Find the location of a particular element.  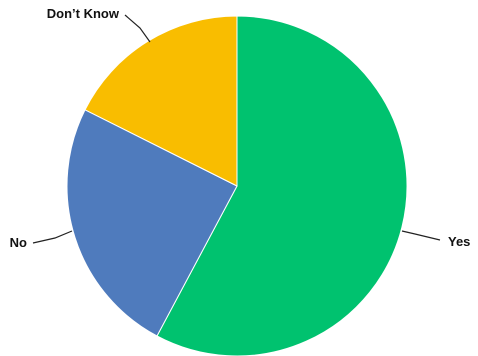

slice-label-don-t-know: Don’t Know is located at coordinates (83, 13).